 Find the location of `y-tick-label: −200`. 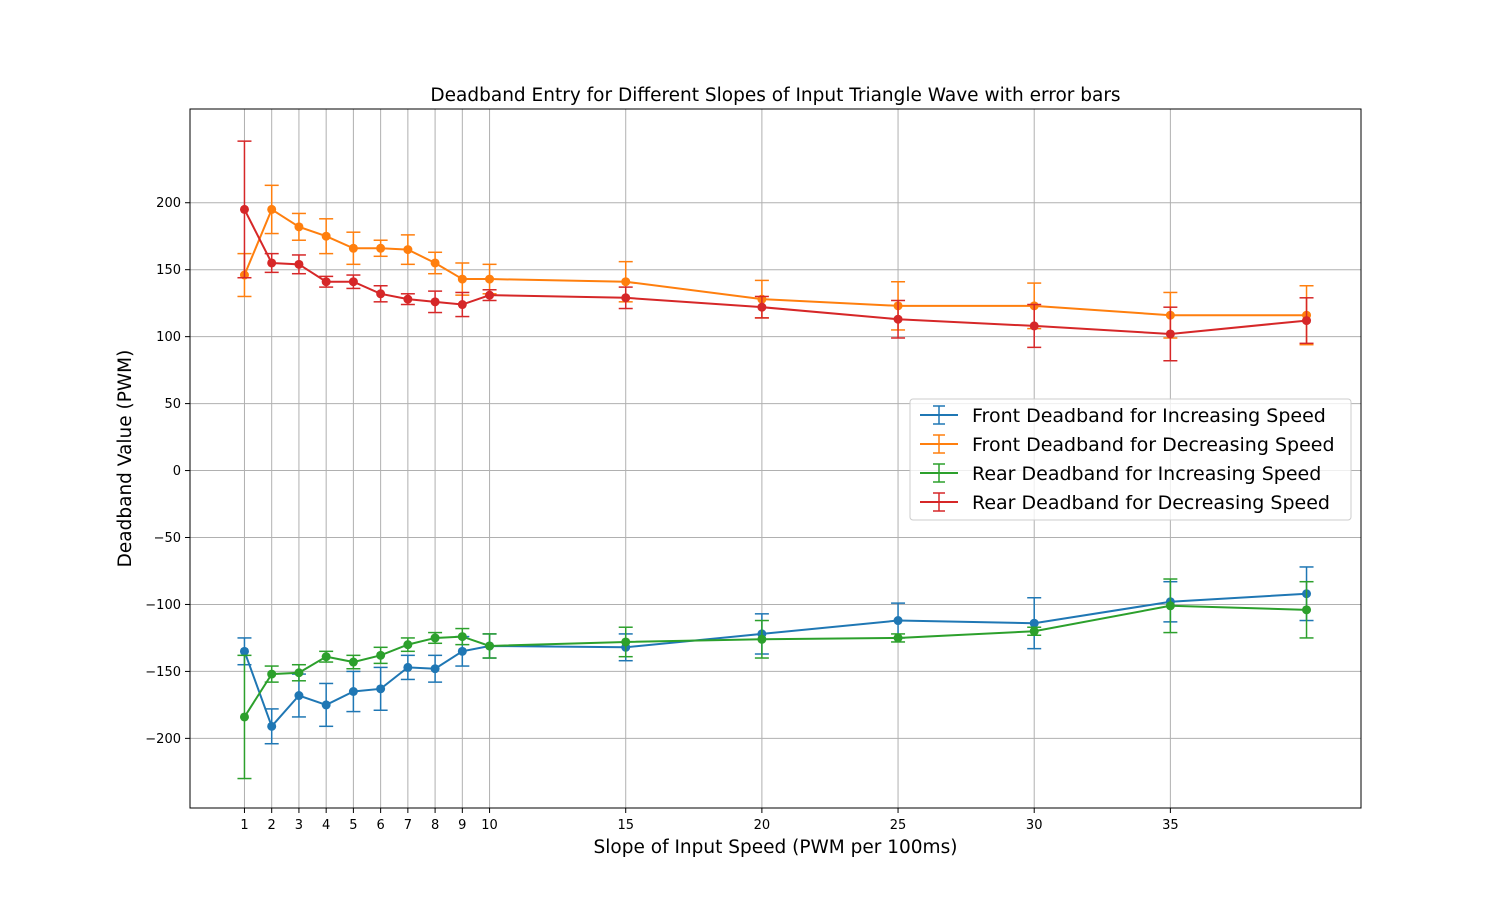

y-tick-label: −200 is located at coordinates (163, 739).